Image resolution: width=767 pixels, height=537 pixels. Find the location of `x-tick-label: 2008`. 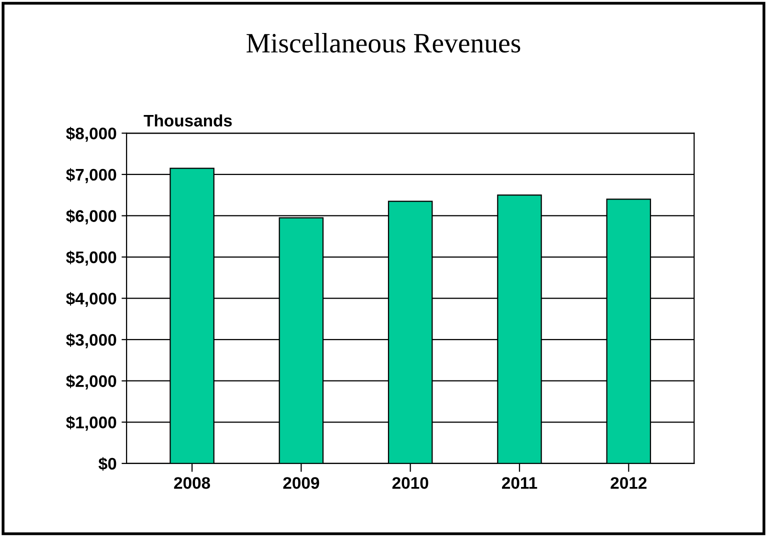

x-tick-label: 2008 is located at coordinates (192, 483).